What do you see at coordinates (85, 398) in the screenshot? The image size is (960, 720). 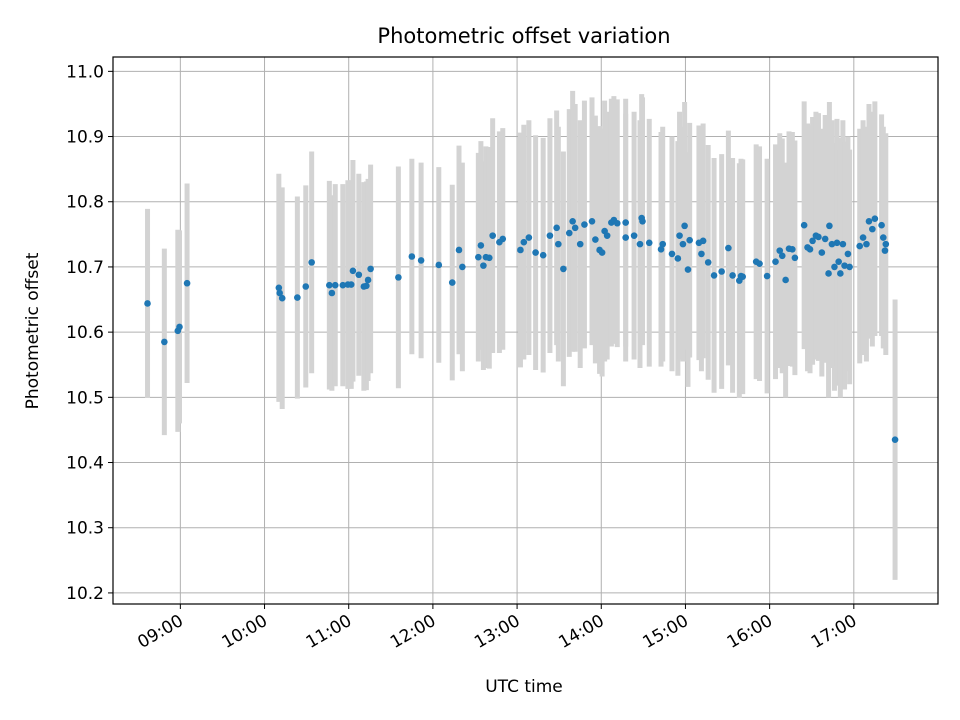 I see `y-tick-label: 10.5` at bounding box center [85, 398].